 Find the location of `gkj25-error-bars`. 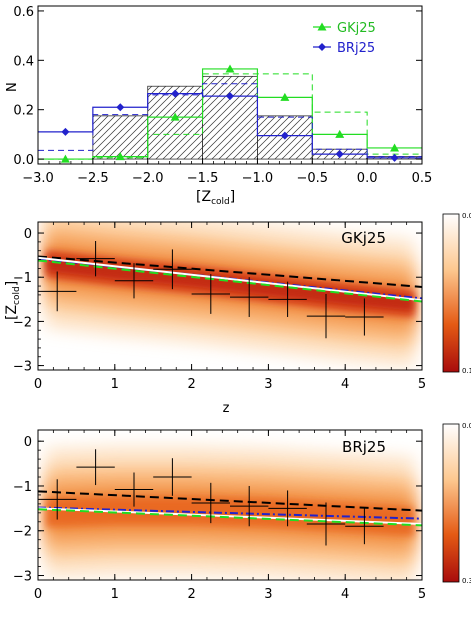

gkj25-error-bars is located at coordinates (211, 289).